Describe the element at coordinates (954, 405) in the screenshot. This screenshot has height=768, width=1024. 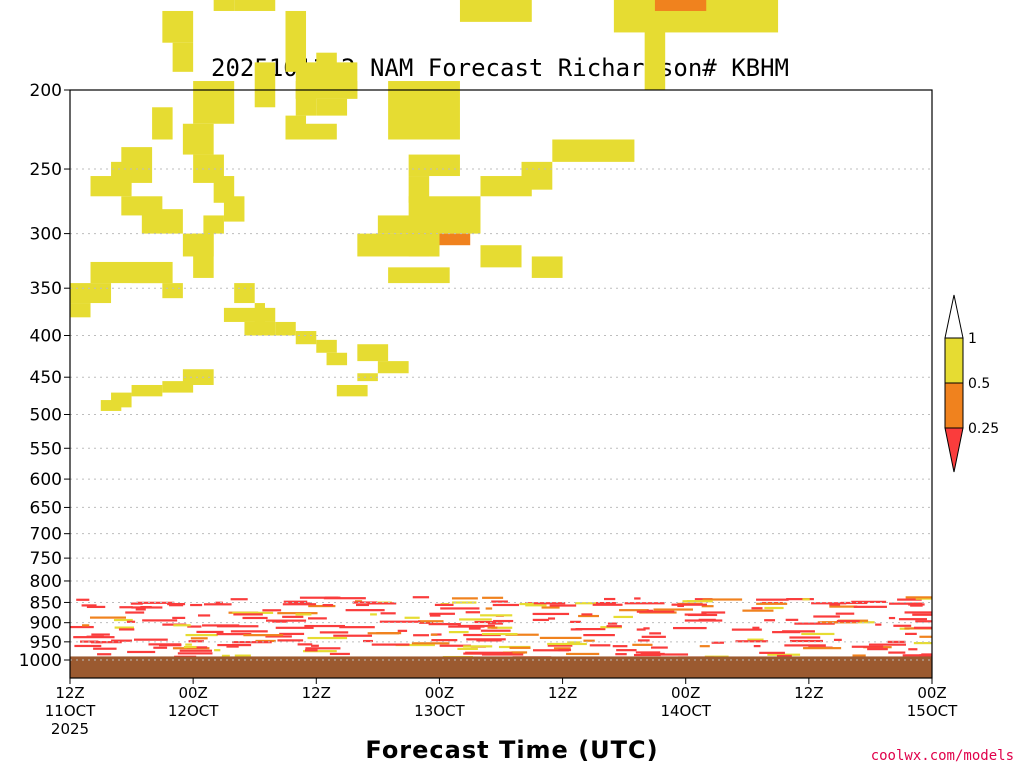
I see `colorbar-segment` at that location.